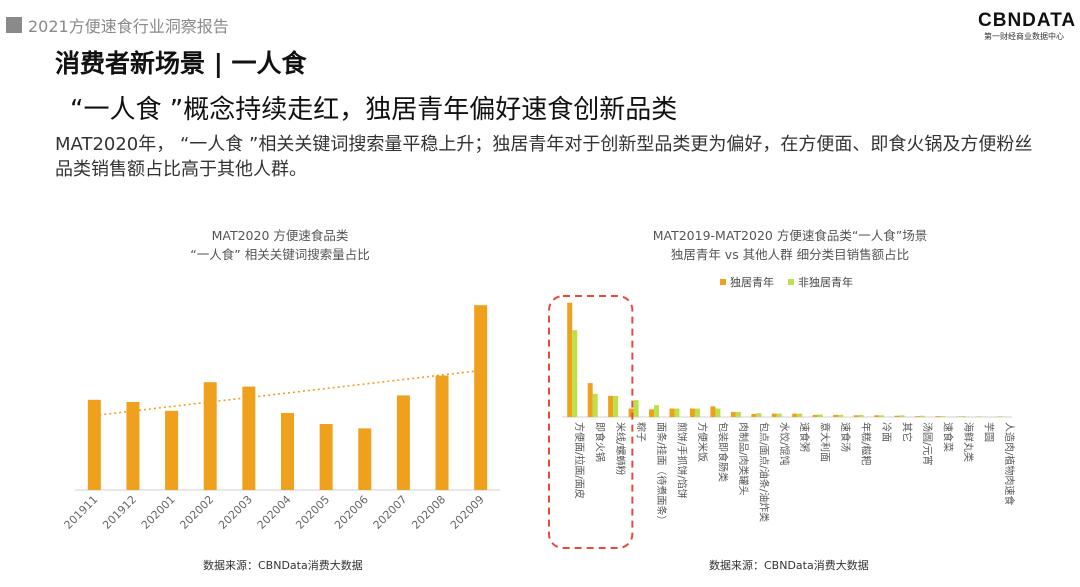  What do you see at coordinates (428, 512) in the screenshot?
I see `left-tick-label-202008: 202008` at bounding box center [428, 512].